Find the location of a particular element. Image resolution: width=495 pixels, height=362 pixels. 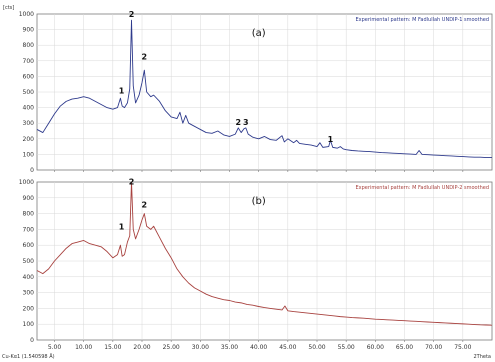

x-tick-label: 30.00 is located at coordinates (200, 347).